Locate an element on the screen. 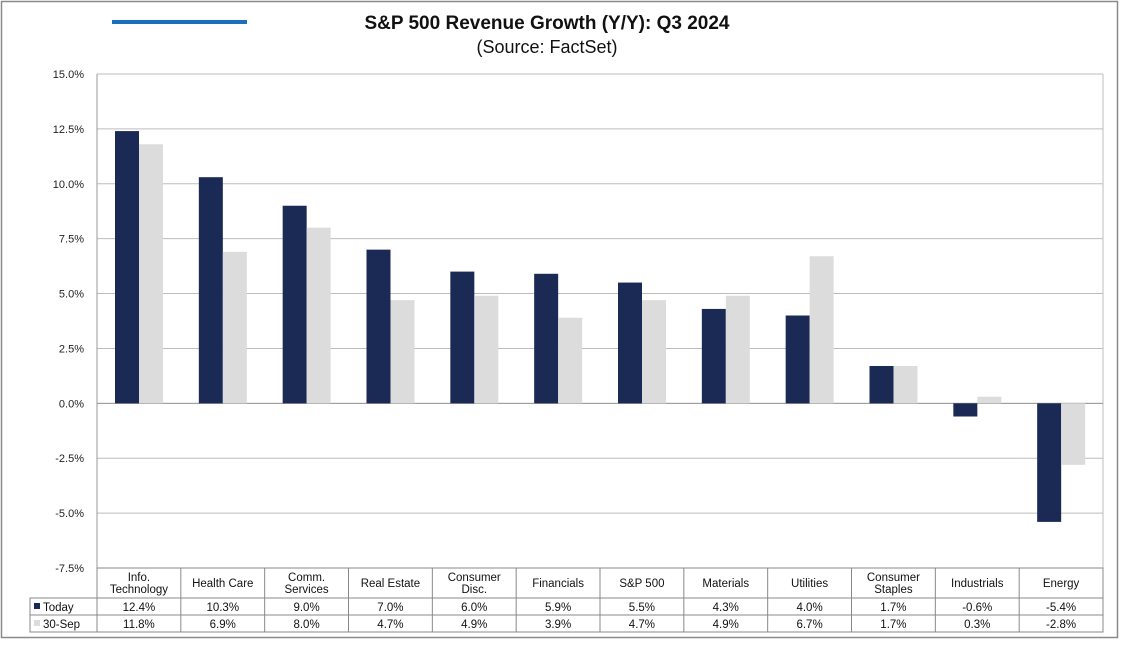 This screenshot has height=647, width=1121. y-tick-label: 0.0% is located at coordinates (71, 404).